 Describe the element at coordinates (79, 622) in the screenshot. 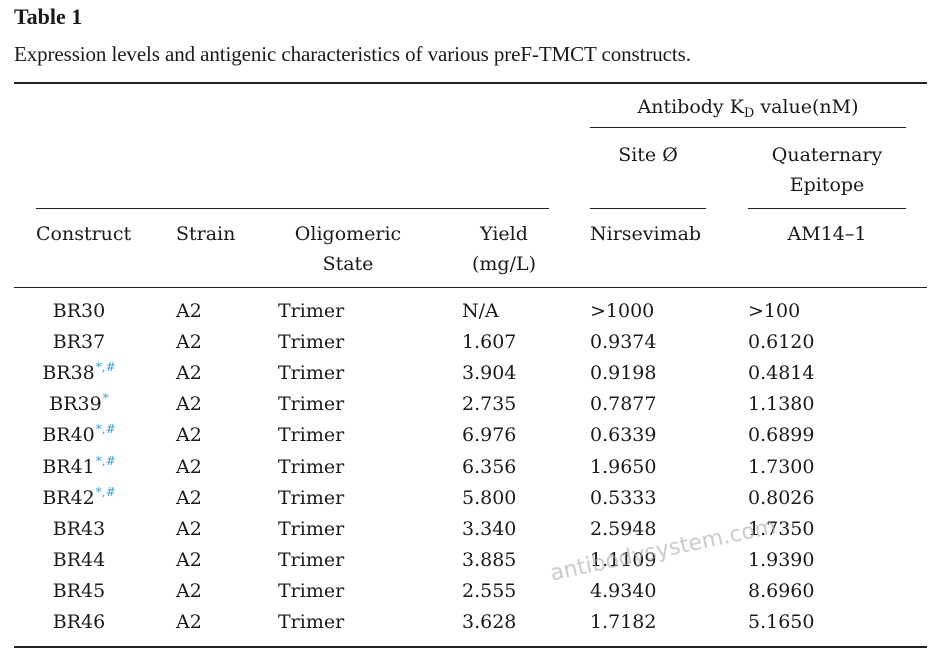

I see `cell-construct: BR46` at that location.